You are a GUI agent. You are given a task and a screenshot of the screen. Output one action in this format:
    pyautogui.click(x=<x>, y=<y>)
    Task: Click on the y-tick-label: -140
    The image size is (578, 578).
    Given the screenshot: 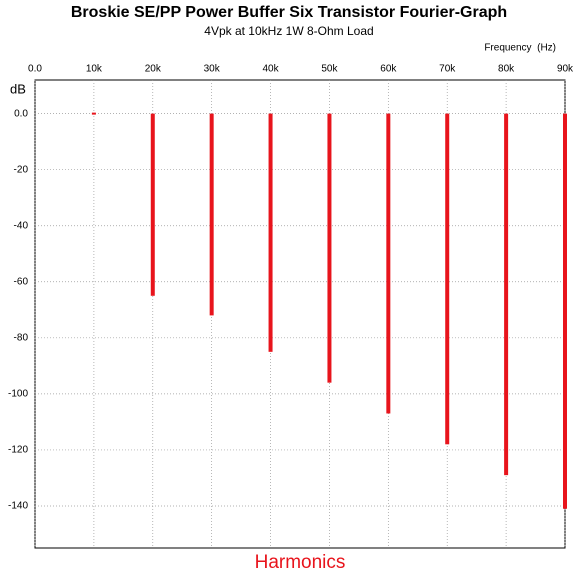 What is the action you would take?
    pyautogui.click(x=18, y=506)
    